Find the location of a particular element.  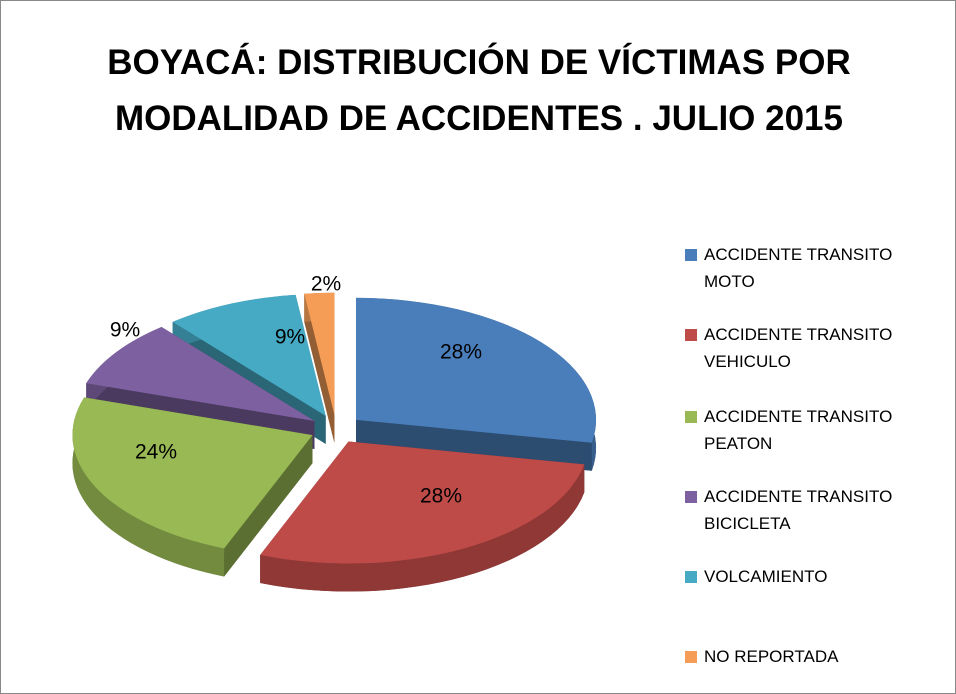

legend-item: VOLCAMIENTO is located at coordinates (816, 576).